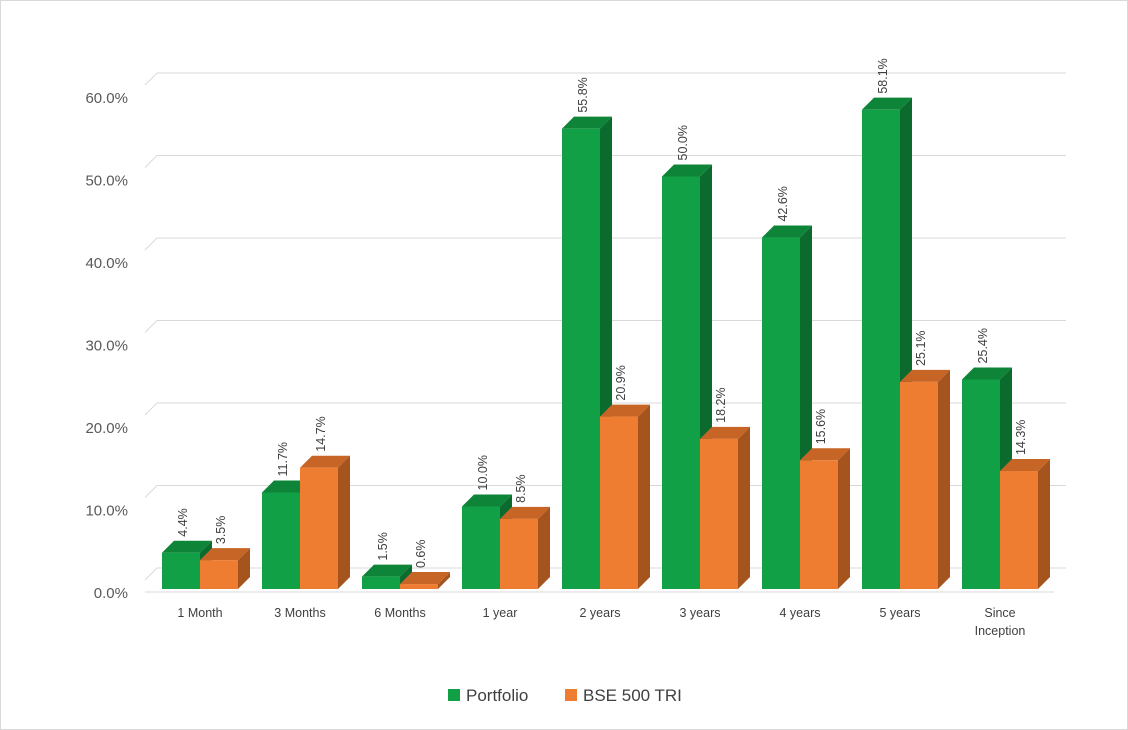 Image resolution: width=1128 pixels, height=730 pixels. I want to click on data-label: 11.7%, so click(283, 459).